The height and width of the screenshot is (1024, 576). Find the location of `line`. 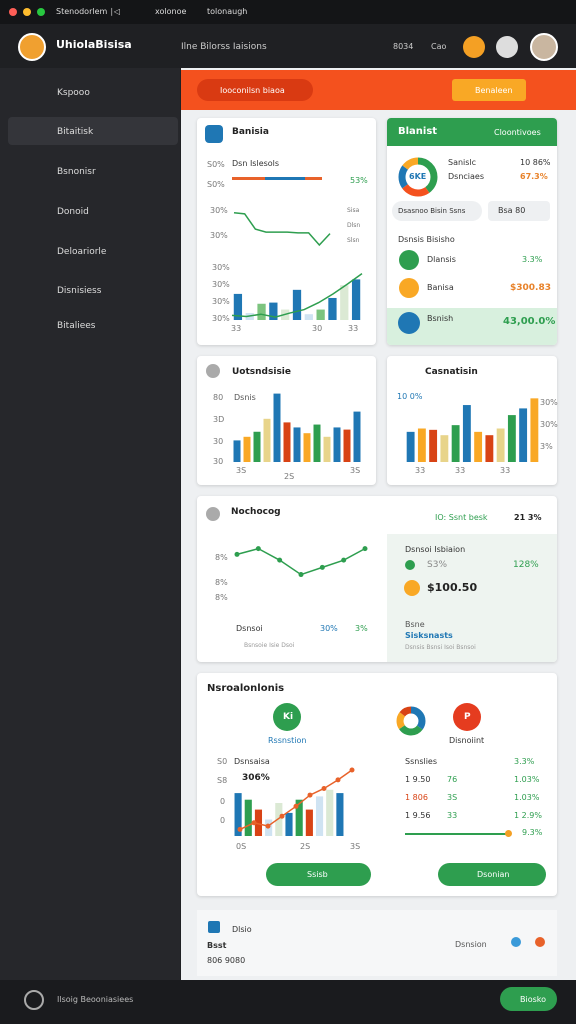

line is located at coordinates (282, 229).